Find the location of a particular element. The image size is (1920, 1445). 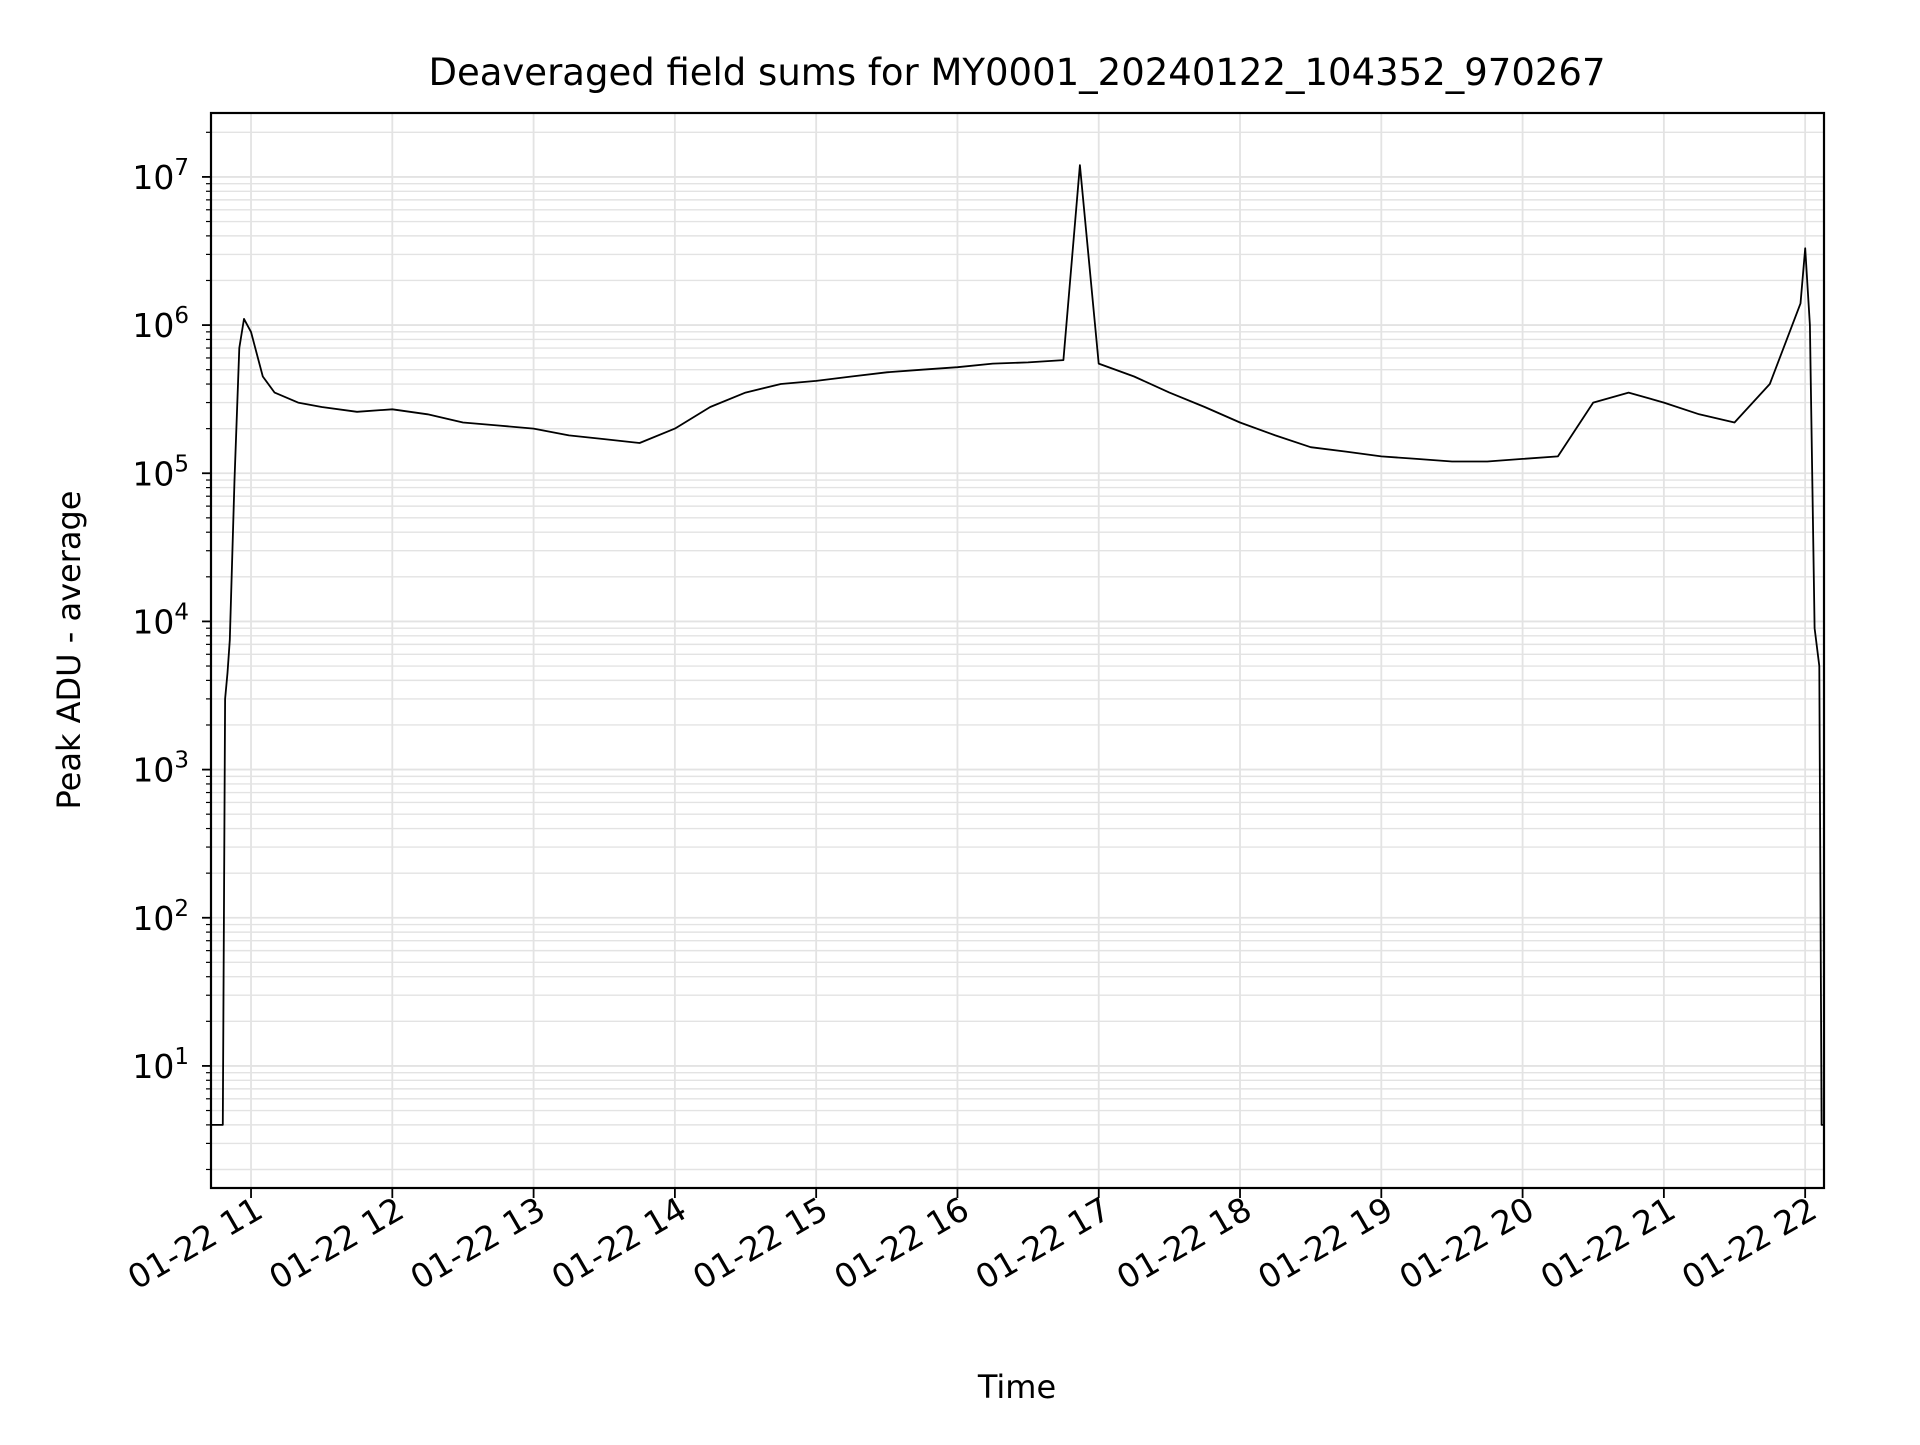

y-tick-label: 101 is located at coordinates (160, 1065).